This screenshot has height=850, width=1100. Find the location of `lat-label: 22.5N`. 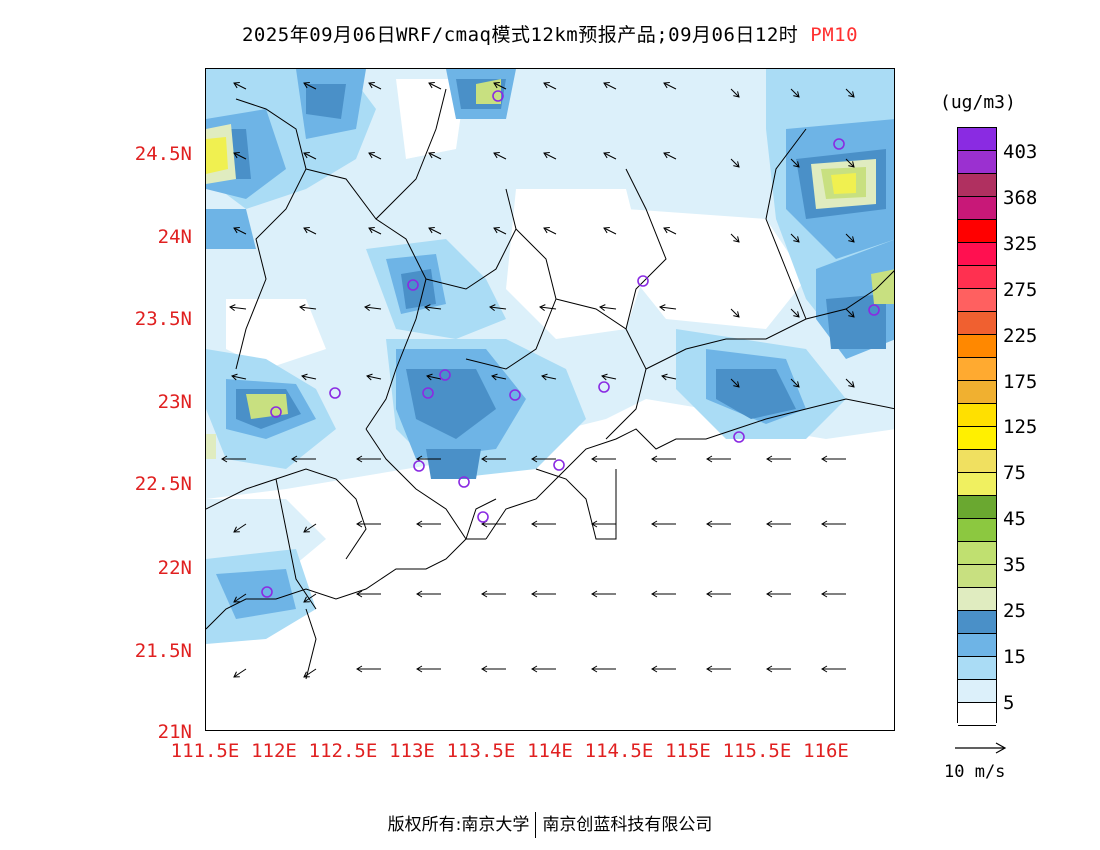

lat-label: 22.5N is located at coordinates (163, 484).